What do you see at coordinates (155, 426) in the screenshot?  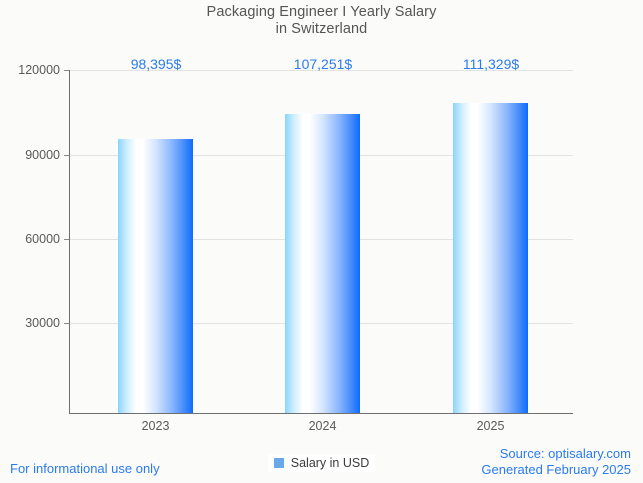 I see `x-axis-label-2023: 2023` at bounding box center [155, 426].